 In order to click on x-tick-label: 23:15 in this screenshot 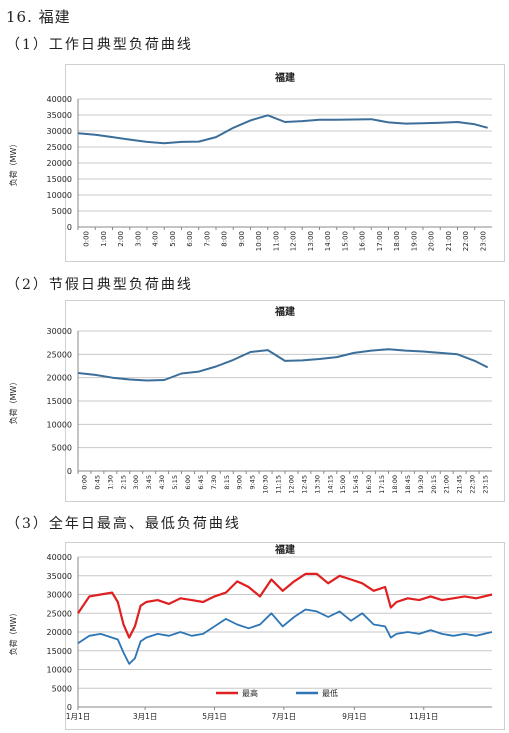, I will do `click(486, 484)`.